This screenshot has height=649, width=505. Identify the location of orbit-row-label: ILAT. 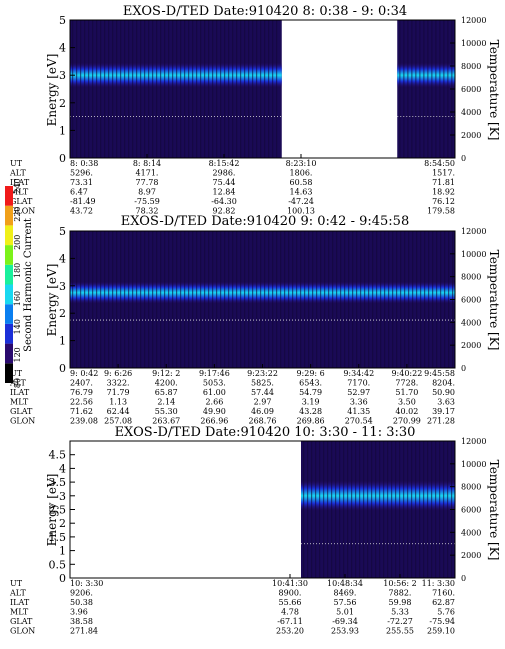
(20, 602).